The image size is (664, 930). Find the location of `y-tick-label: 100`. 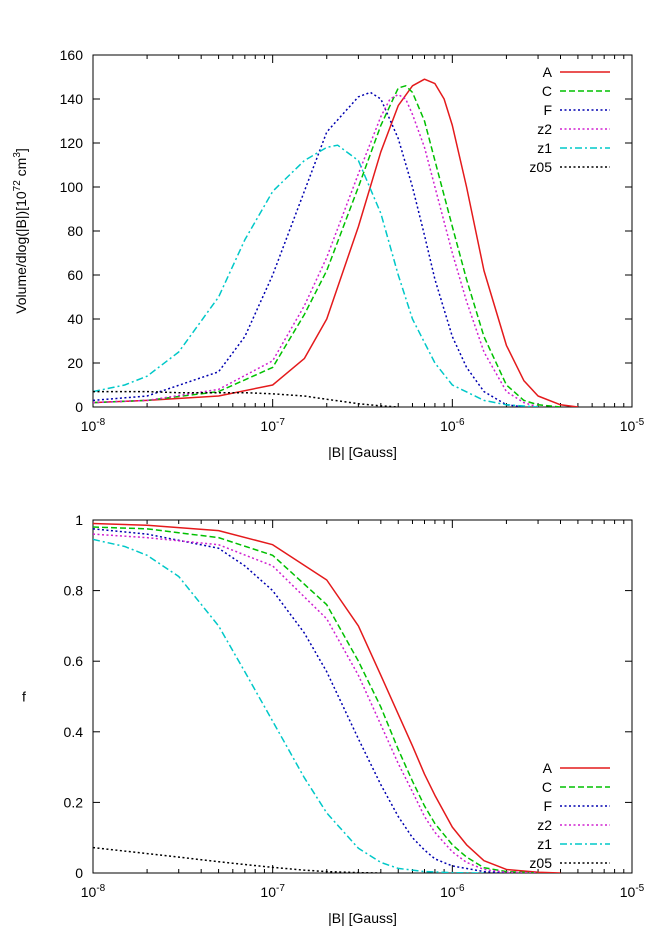

y-tick-label: 100 is located at coordinates (72, 187).